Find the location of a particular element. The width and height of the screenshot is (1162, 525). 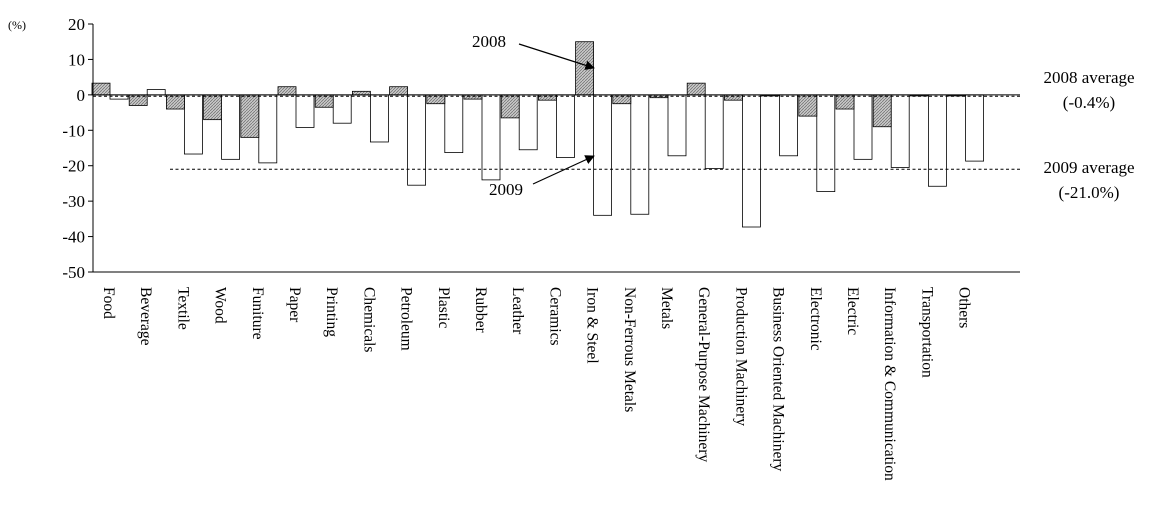

y-axis-label: (%) is located at coordinates (17, 25).